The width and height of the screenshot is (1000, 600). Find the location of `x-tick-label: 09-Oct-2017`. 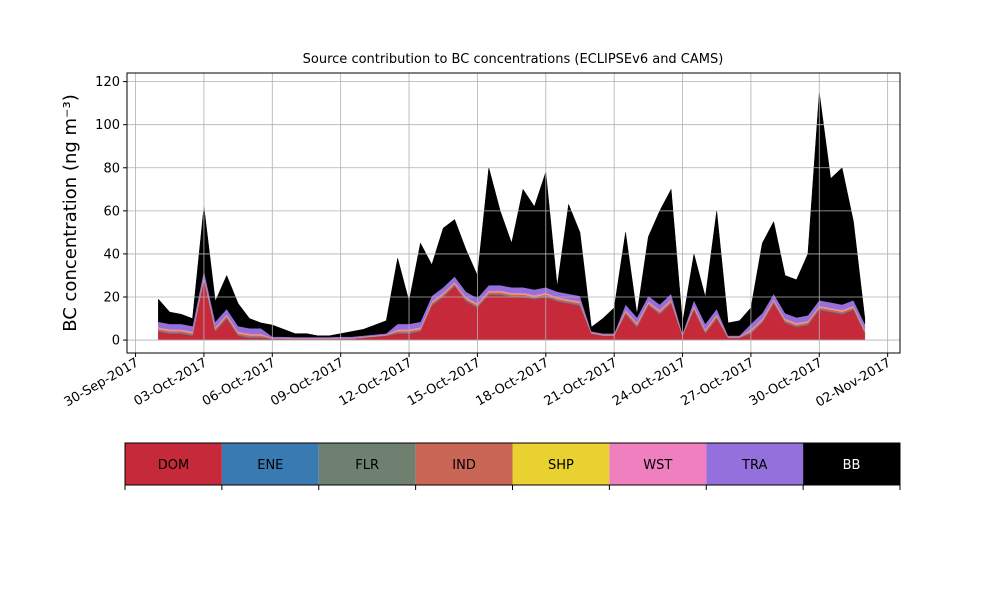

x-tick-label: 09-Oct-2017 is located at coordinates (307, 382).